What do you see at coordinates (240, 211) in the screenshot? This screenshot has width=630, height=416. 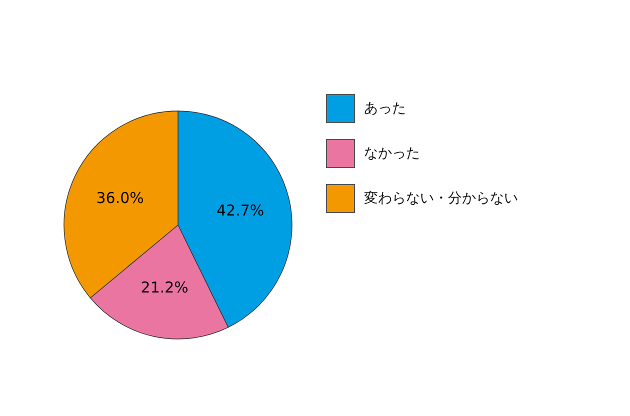 I see `data-label: 42.7%` at bounding box center [240, 211].